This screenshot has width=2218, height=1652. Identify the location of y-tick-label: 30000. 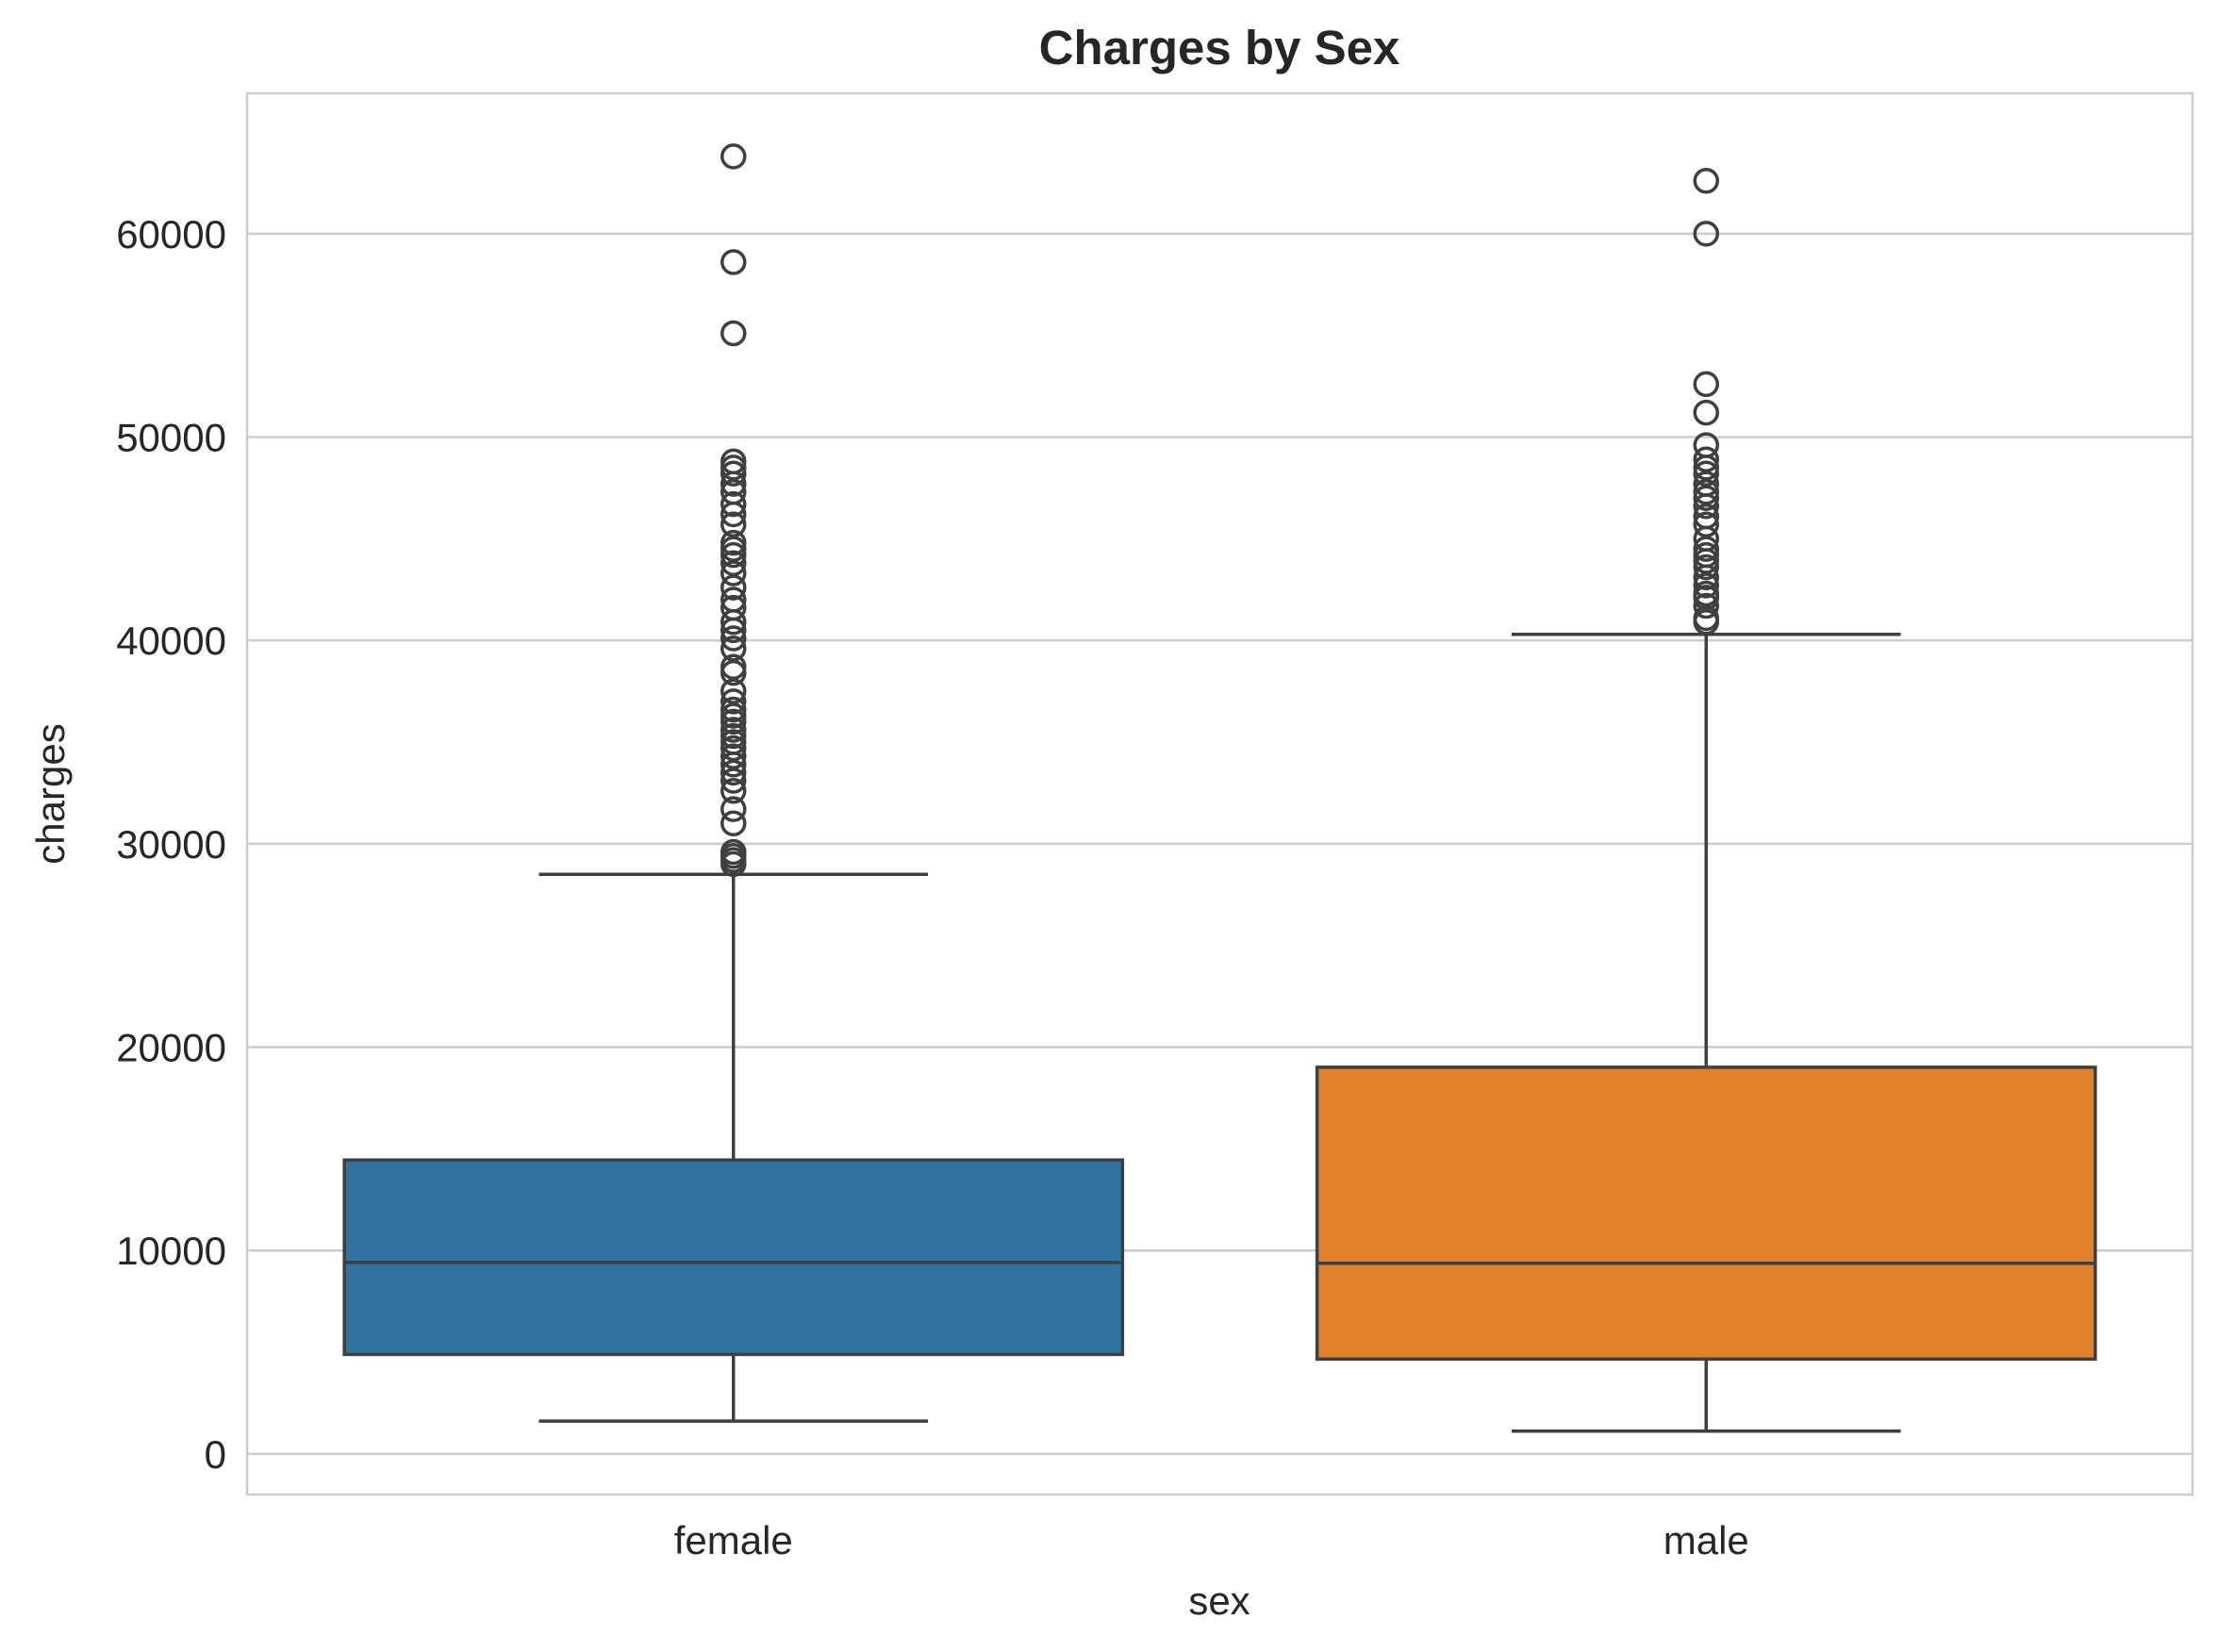
(171, 844).